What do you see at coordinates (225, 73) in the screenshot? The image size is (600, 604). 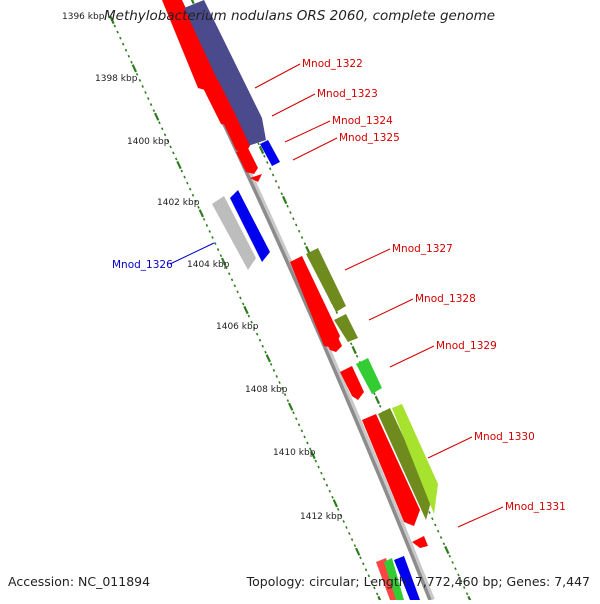 I see `gene-bar-navy-top` at bounding box center [225, 73].